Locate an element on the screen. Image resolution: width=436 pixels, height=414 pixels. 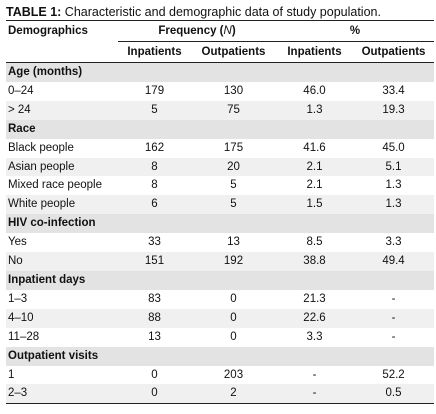
inpatients-count: 13 is located at coordinates (154, 337).